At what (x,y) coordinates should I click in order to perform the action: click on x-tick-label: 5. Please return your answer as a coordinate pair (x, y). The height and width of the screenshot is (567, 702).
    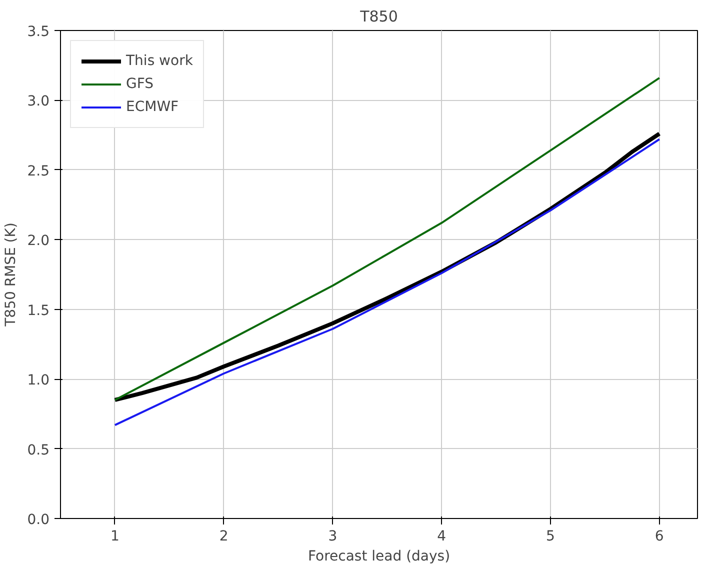
    Looking at the image, I should click on (550, 536).